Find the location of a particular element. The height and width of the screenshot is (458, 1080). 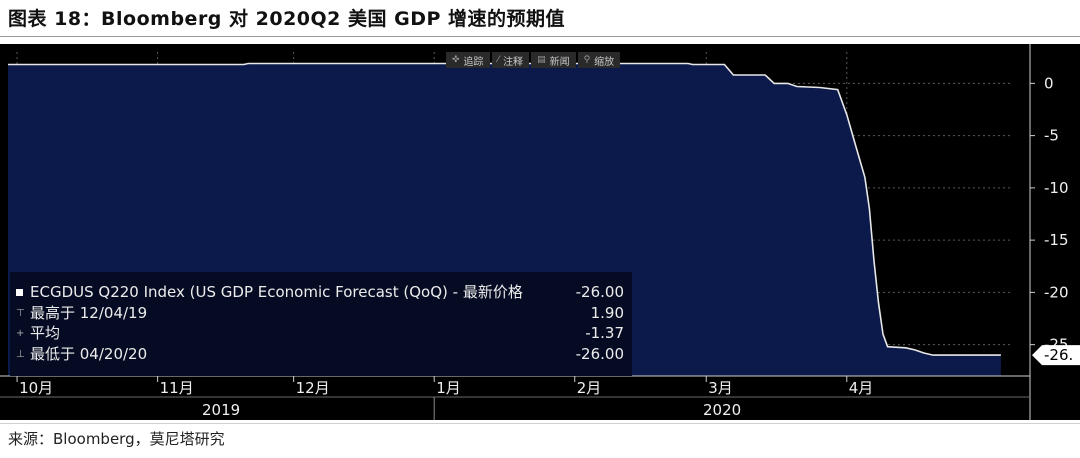

crosshair-icon: ✜ is located at coordinates (456, 60).